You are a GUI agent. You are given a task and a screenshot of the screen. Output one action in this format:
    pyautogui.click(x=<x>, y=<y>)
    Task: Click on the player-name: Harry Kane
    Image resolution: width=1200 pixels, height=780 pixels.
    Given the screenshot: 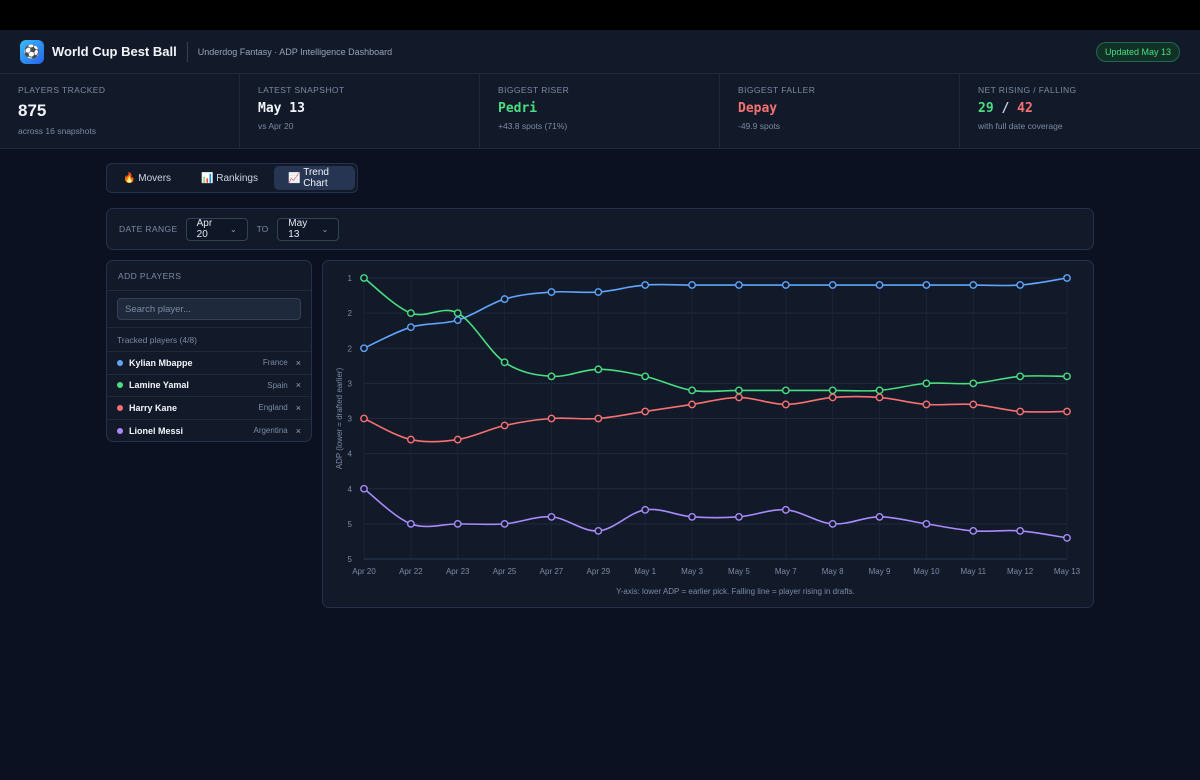 What is the action you would take?
    pyautogui.click(x=153, y=407)
    